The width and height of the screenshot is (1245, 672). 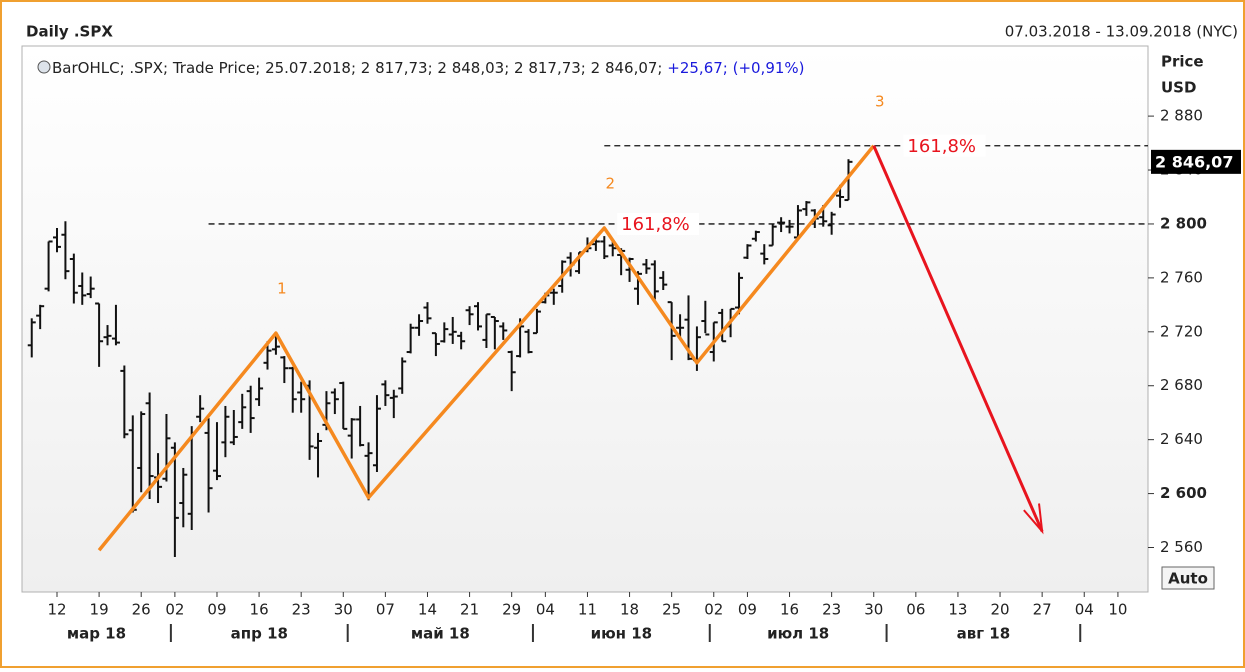 What do you see at coordinates (1183, 493) in the screenshot?
I see `y-tick-label: 2 600` at bounding box center [1183, 493].